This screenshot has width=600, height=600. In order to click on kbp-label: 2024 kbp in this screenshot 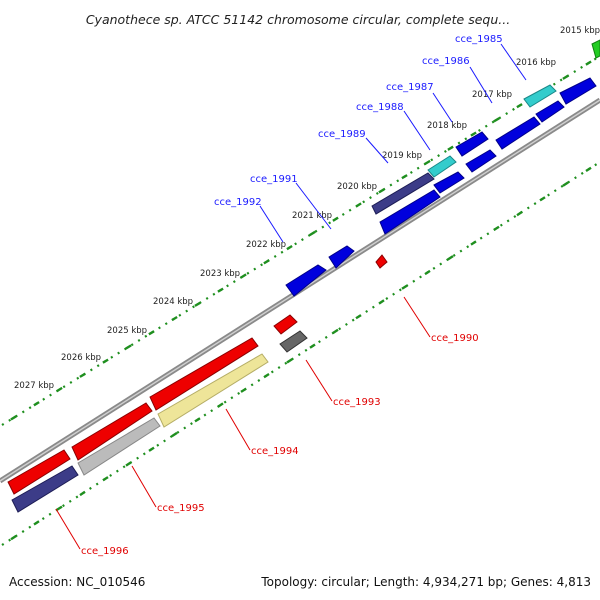, I will do `click(173, 302)`.